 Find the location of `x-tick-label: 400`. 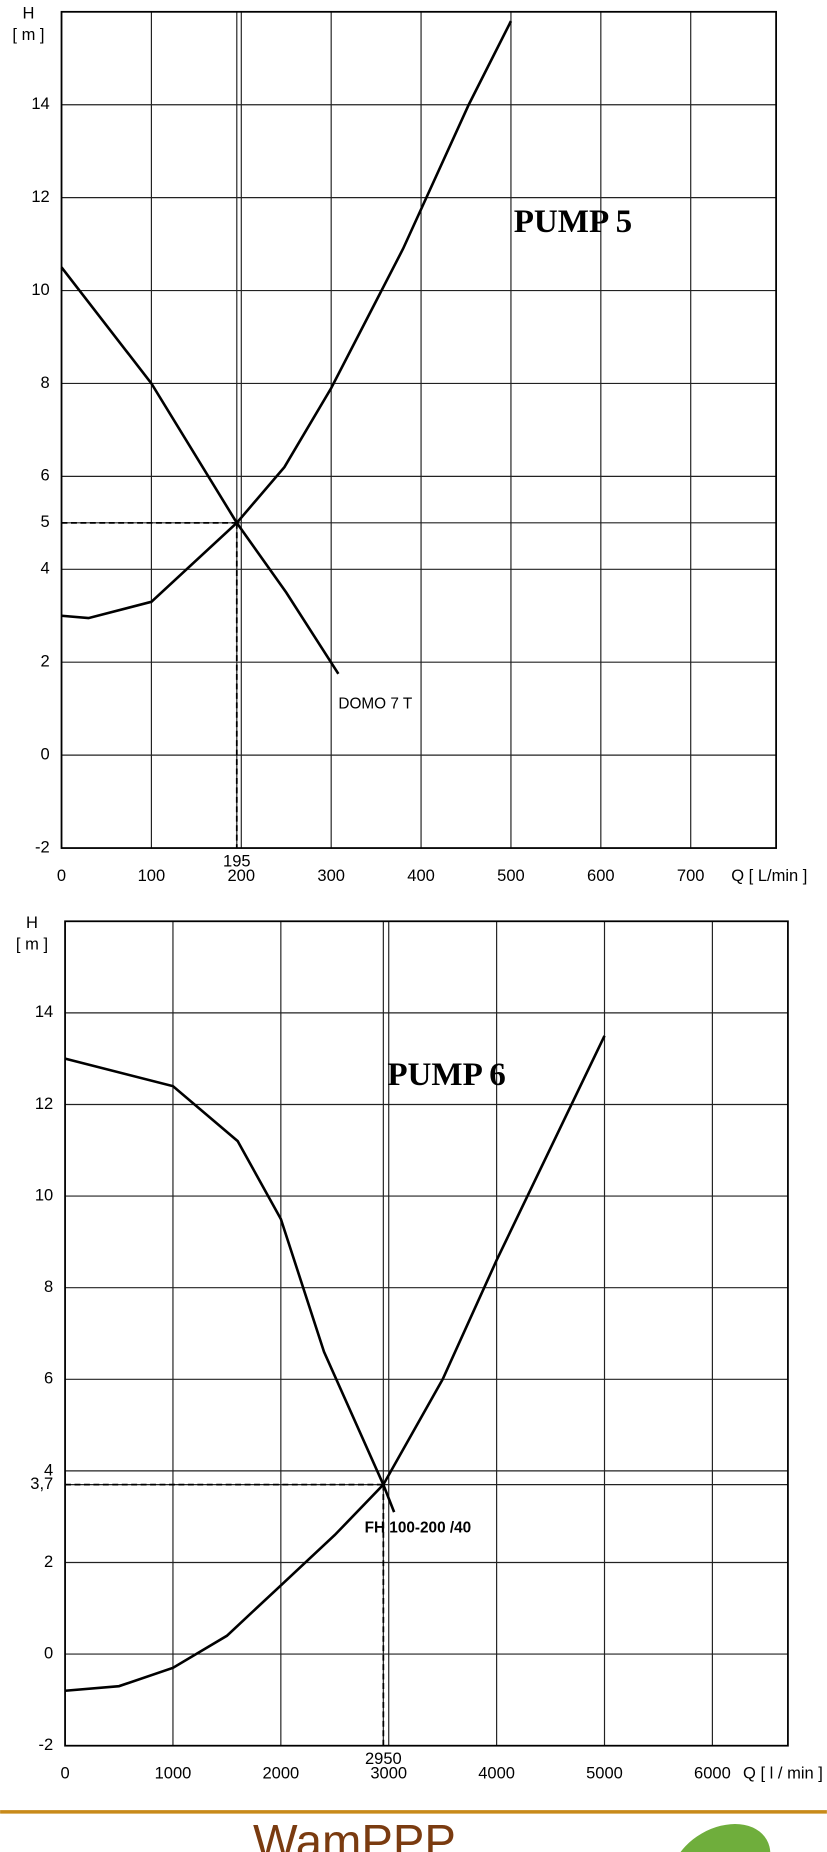

x-tick-label: 400 is located at coordinates (421, 875).